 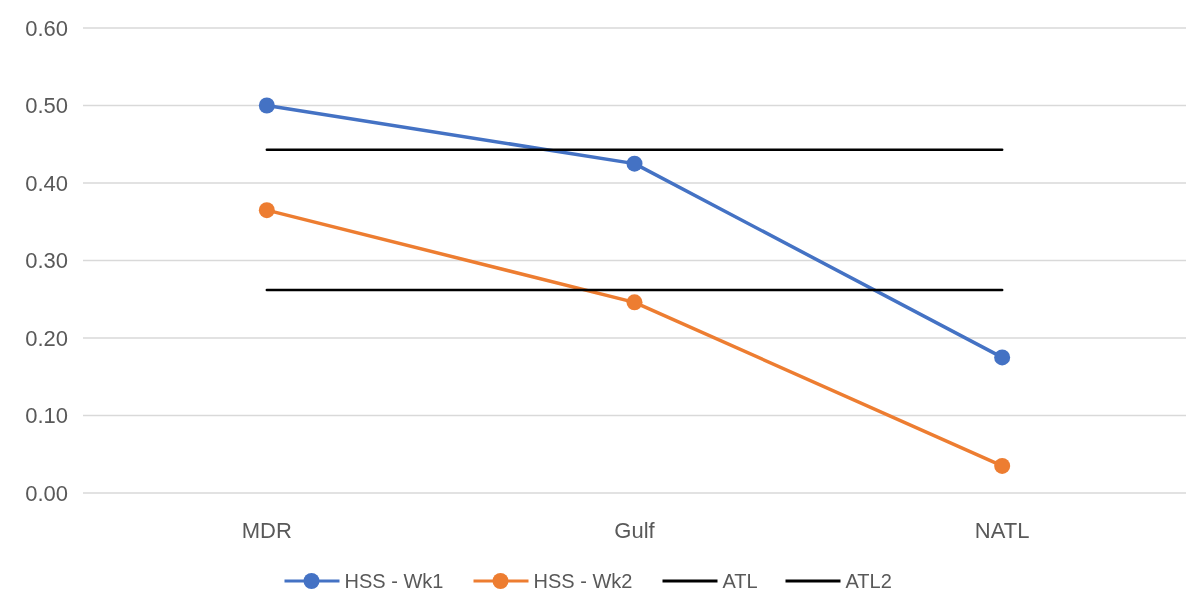 I want to click on y-tick-label: 0.50, so click(x=46, y=106).